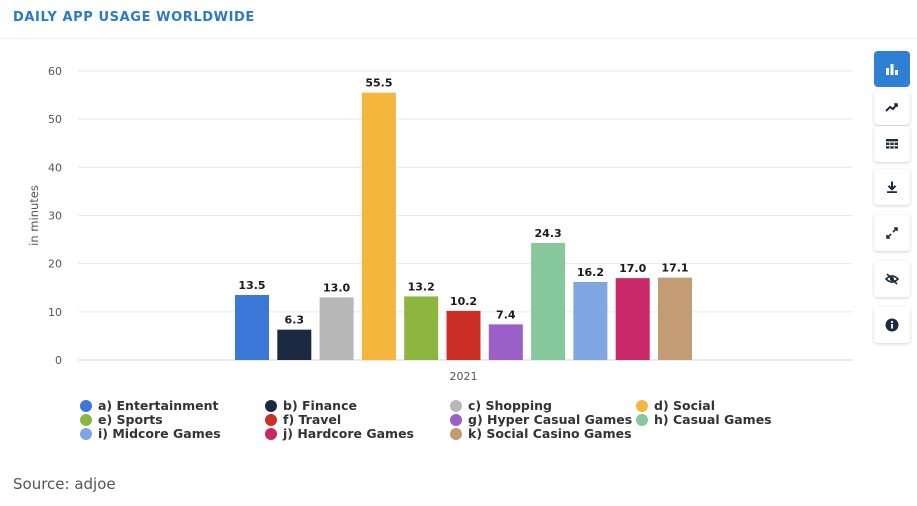 The width and height of the screenshot is (917, 506). What do you see at coordinates (55, 167) in the screenshot?
I see `y-tick-label: 40` at bounding box center [55, 167].